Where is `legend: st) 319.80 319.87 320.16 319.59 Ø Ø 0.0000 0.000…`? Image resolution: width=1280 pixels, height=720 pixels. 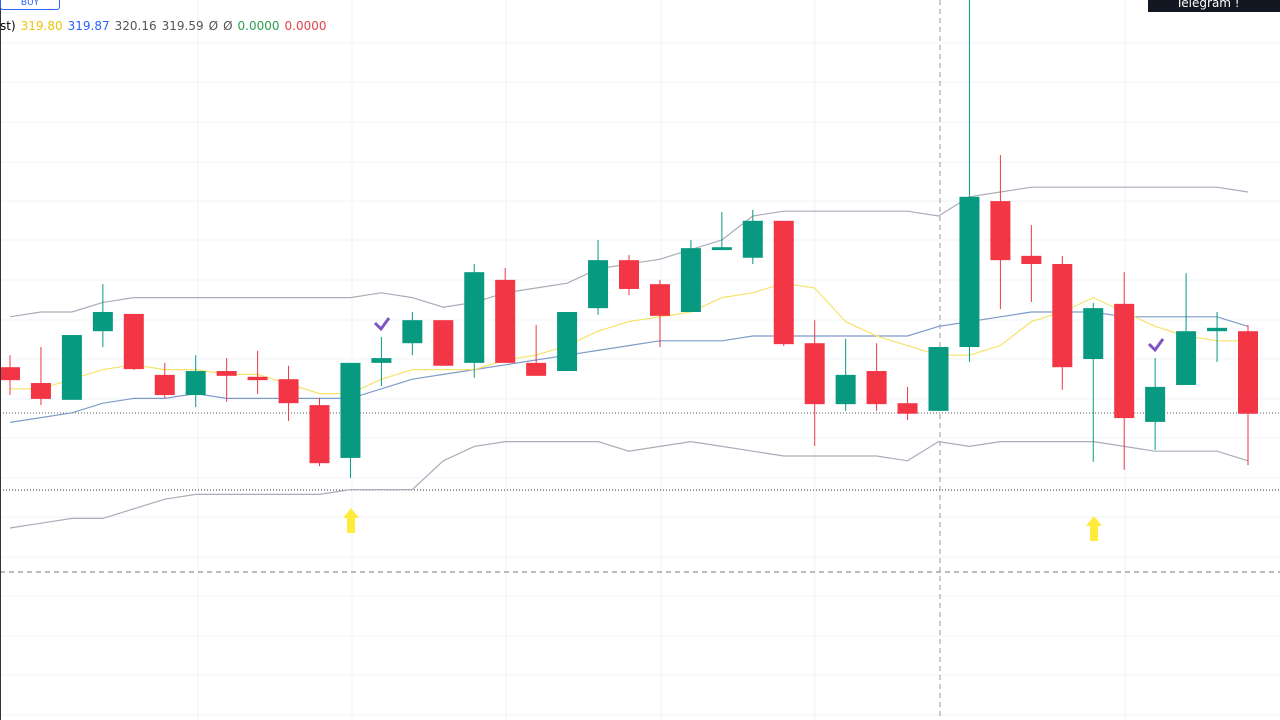
legend: st) 319.80 319.87 320.16 319.59 Ø Ø 0.0000 0.000… is located at coordinates (166, 26).